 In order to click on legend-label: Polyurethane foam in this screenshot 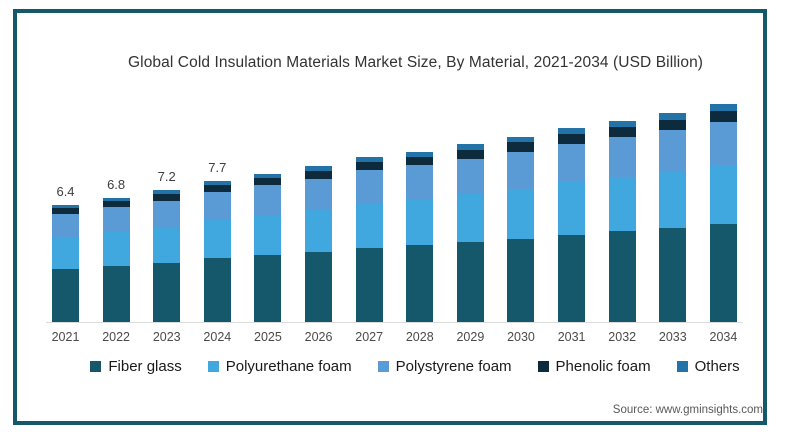, I will do `click(288, 366)`.